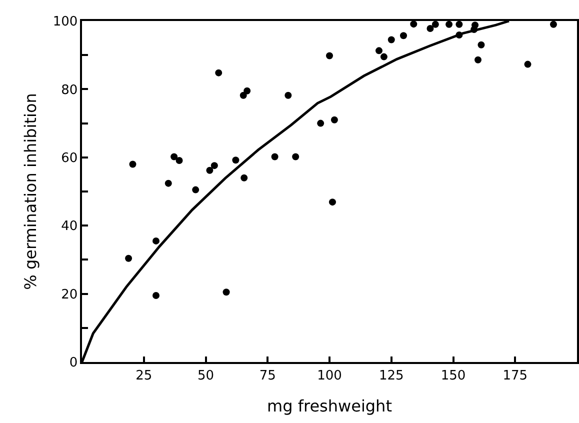  I want to click on y-tick-label: 0, so click(73, 363).